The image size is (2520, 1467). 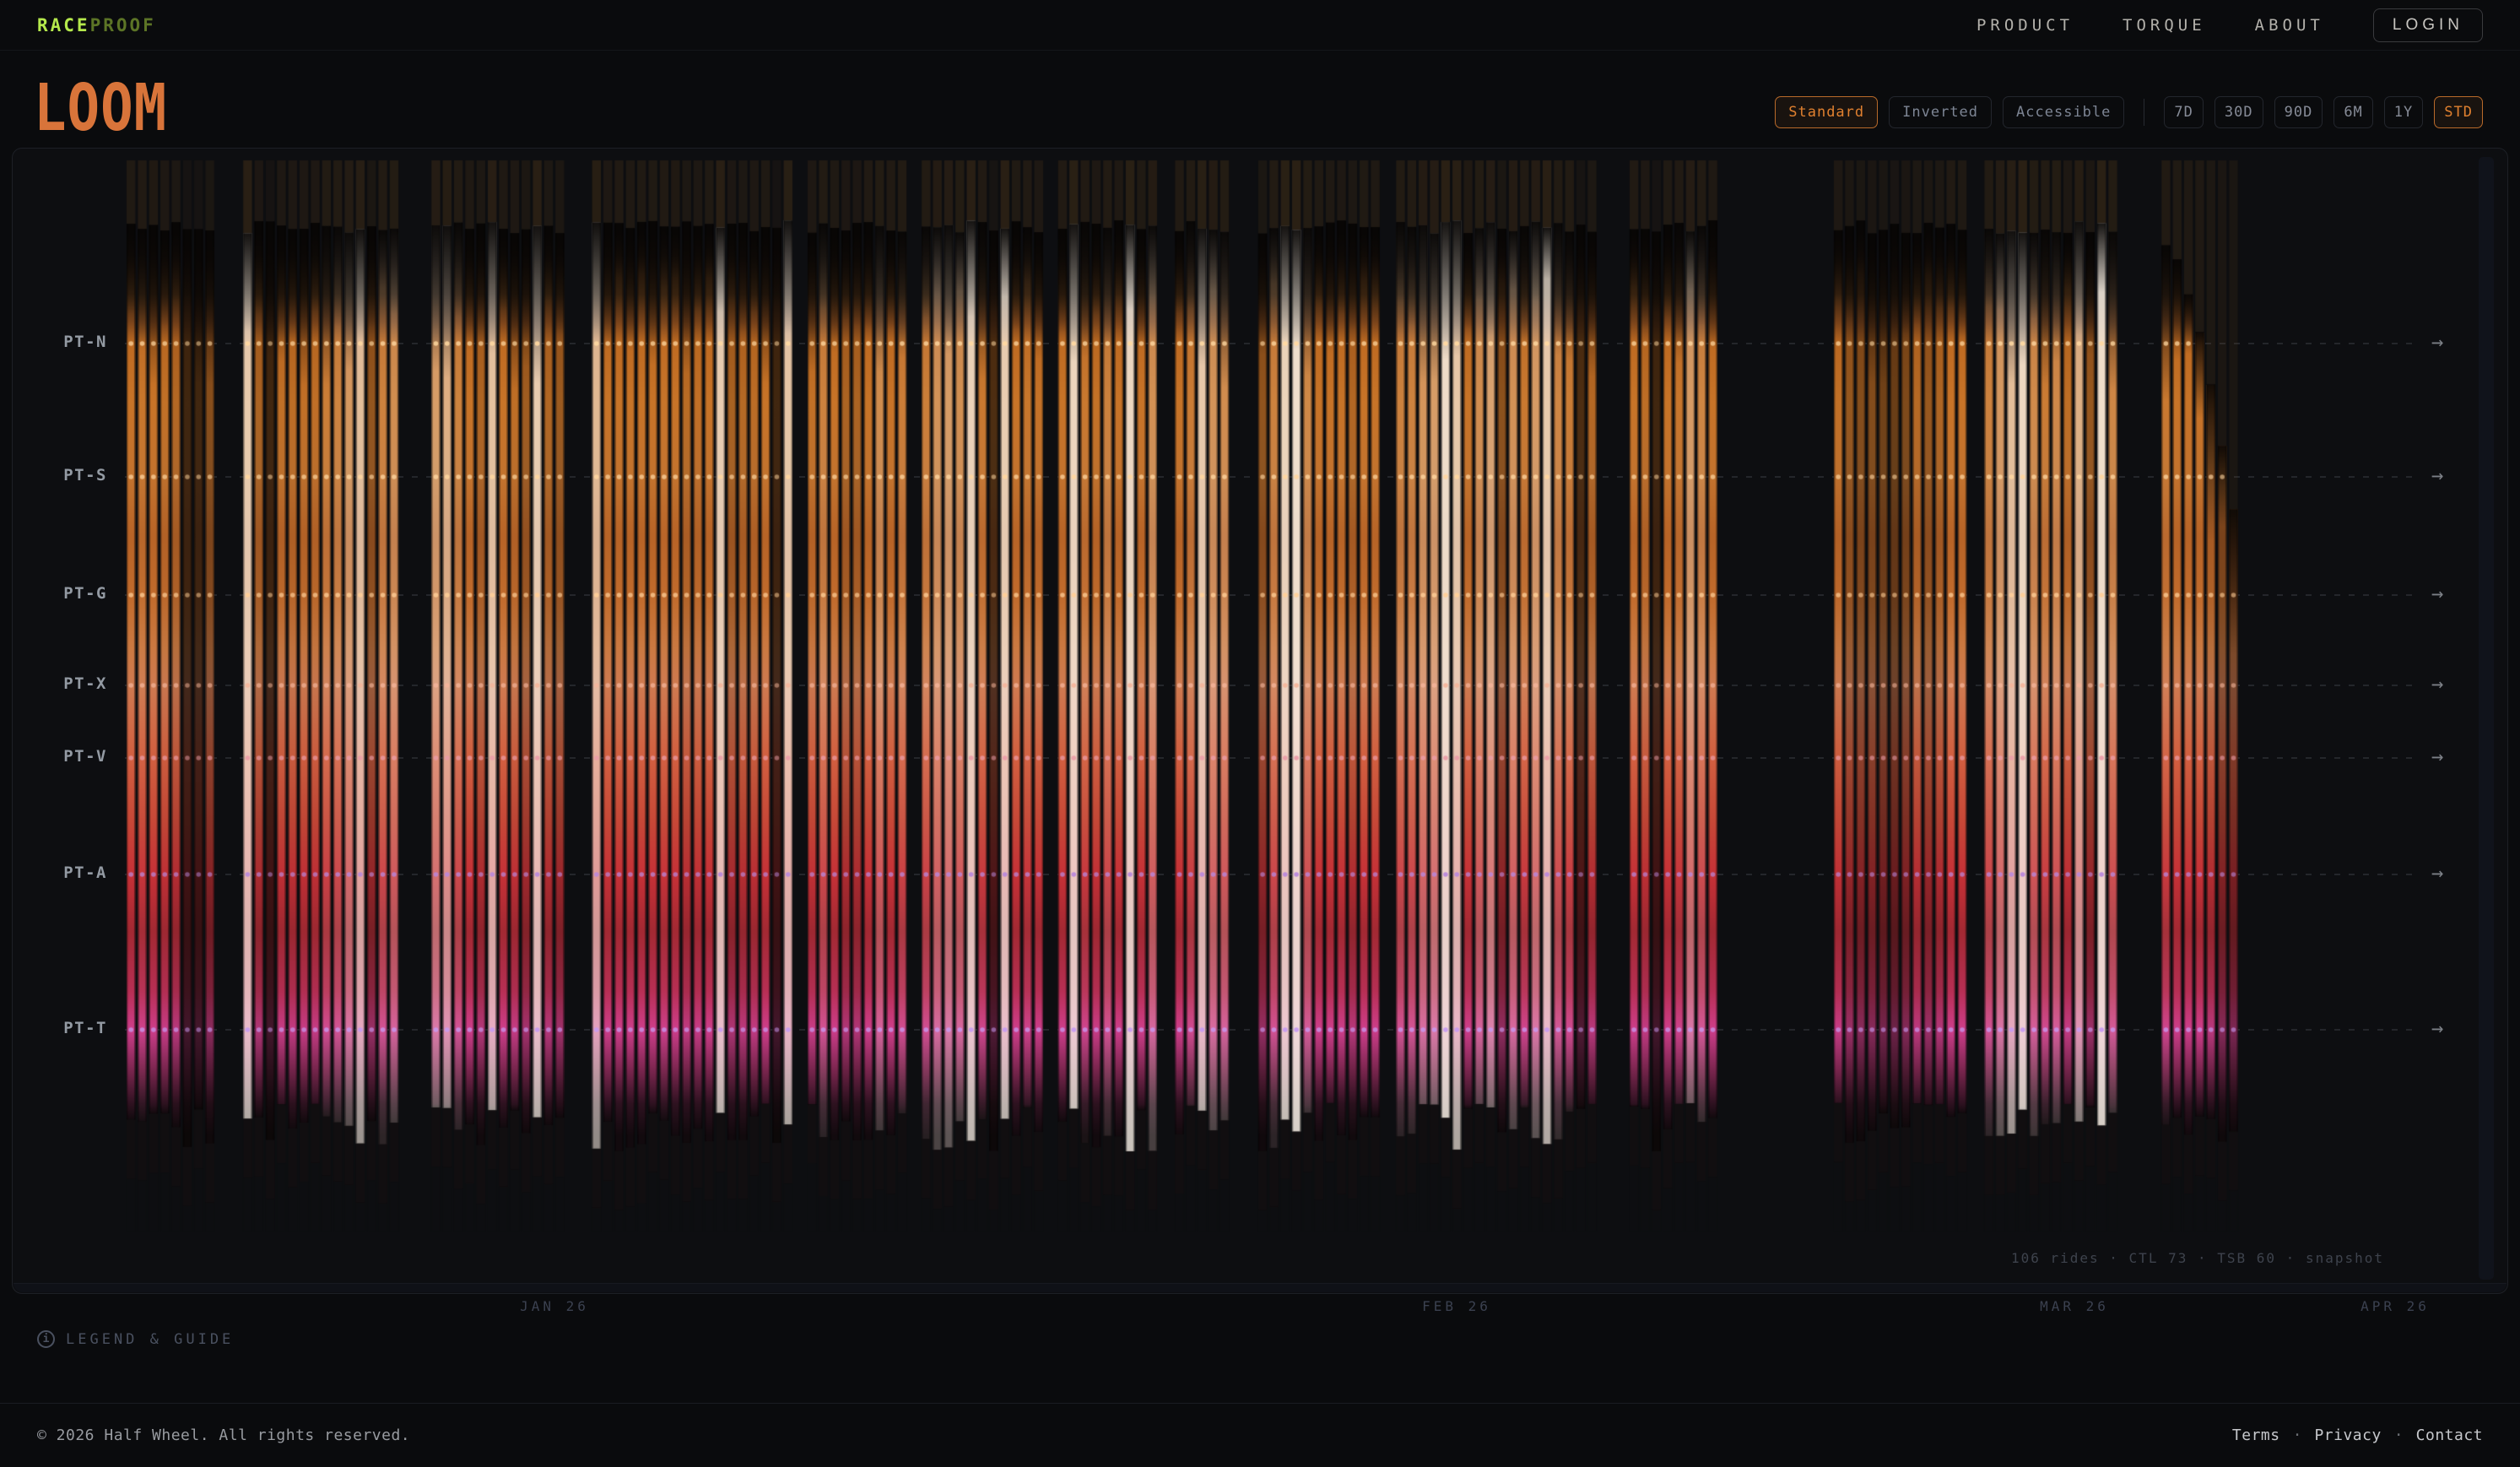 What do you see at coordinates (2184, 112) in the screenshot?
I see `range-button: 7D` at bounding box center [2184, 112].